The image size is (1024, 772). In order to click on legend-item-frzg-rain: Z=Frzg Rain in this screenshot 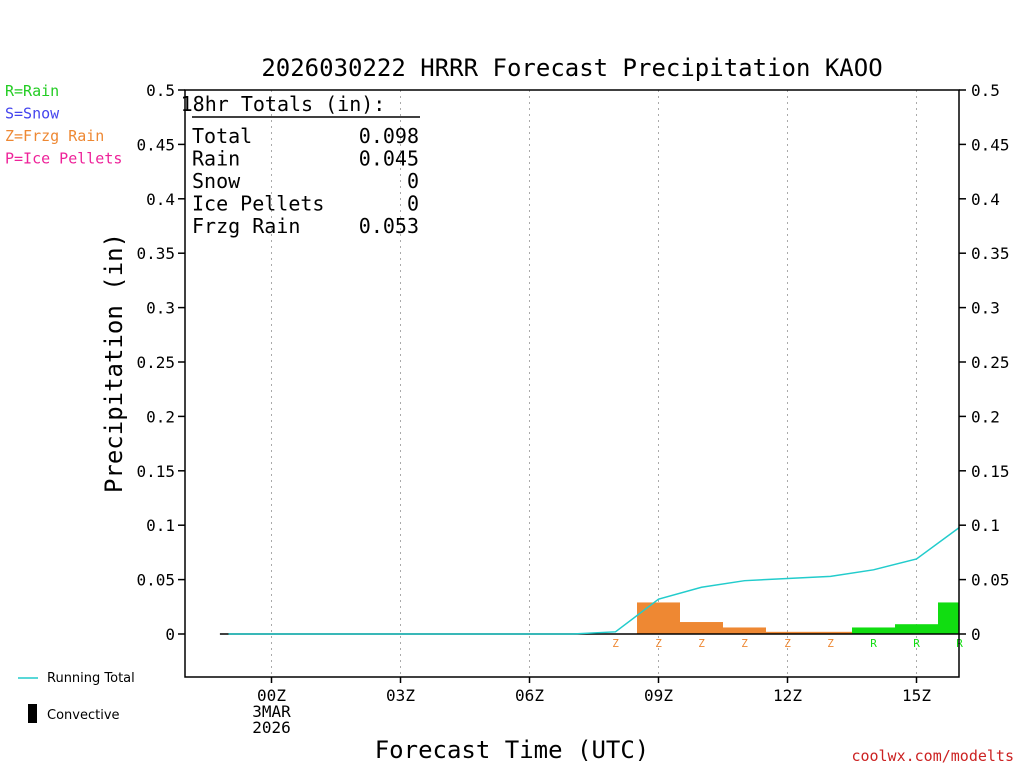, I will do `click(54, 136)`.